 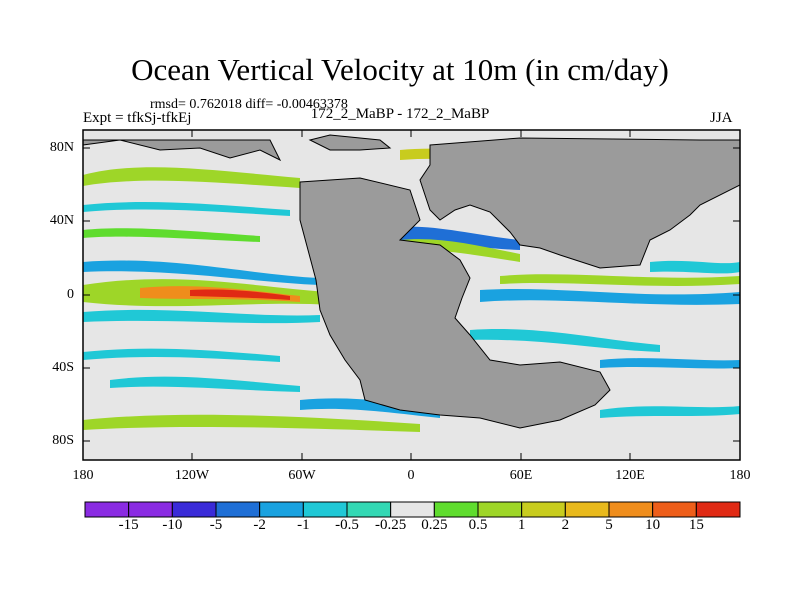 What do you see at coordinates (251, 423) in the screenshot?
I see `southern-ocean-band` at bounding box center [251, 423].